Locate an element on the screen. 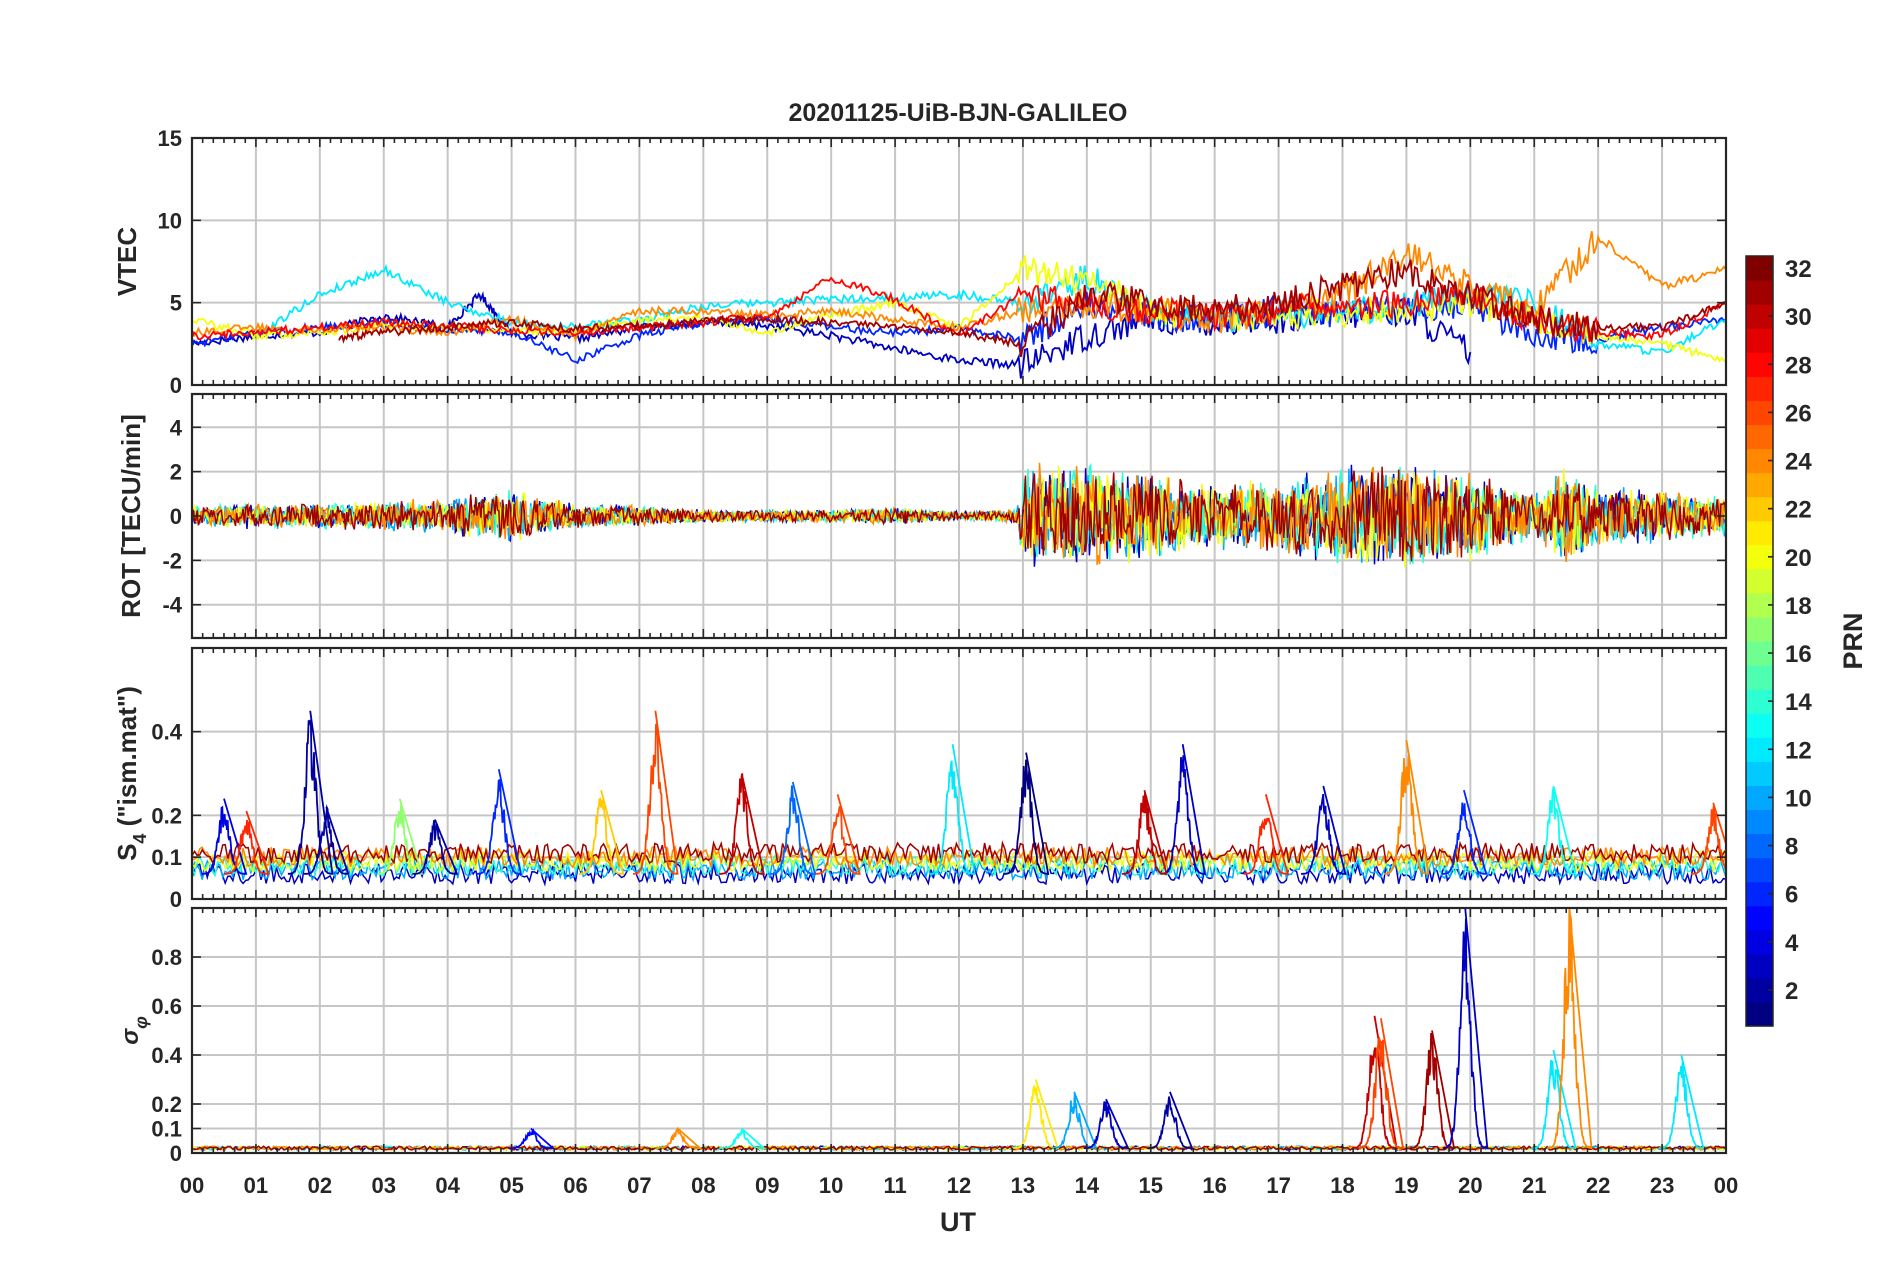 The image size is (1902, 1277). x-tick-label: 01 is located at coordinates (256, 1185).